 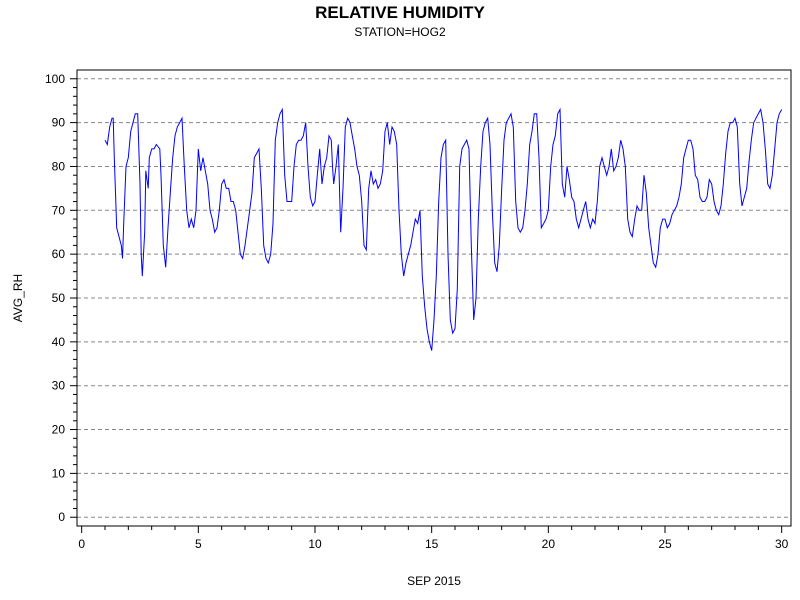 I want to click on y-tick-label: 20, so click(x=59, y=430).